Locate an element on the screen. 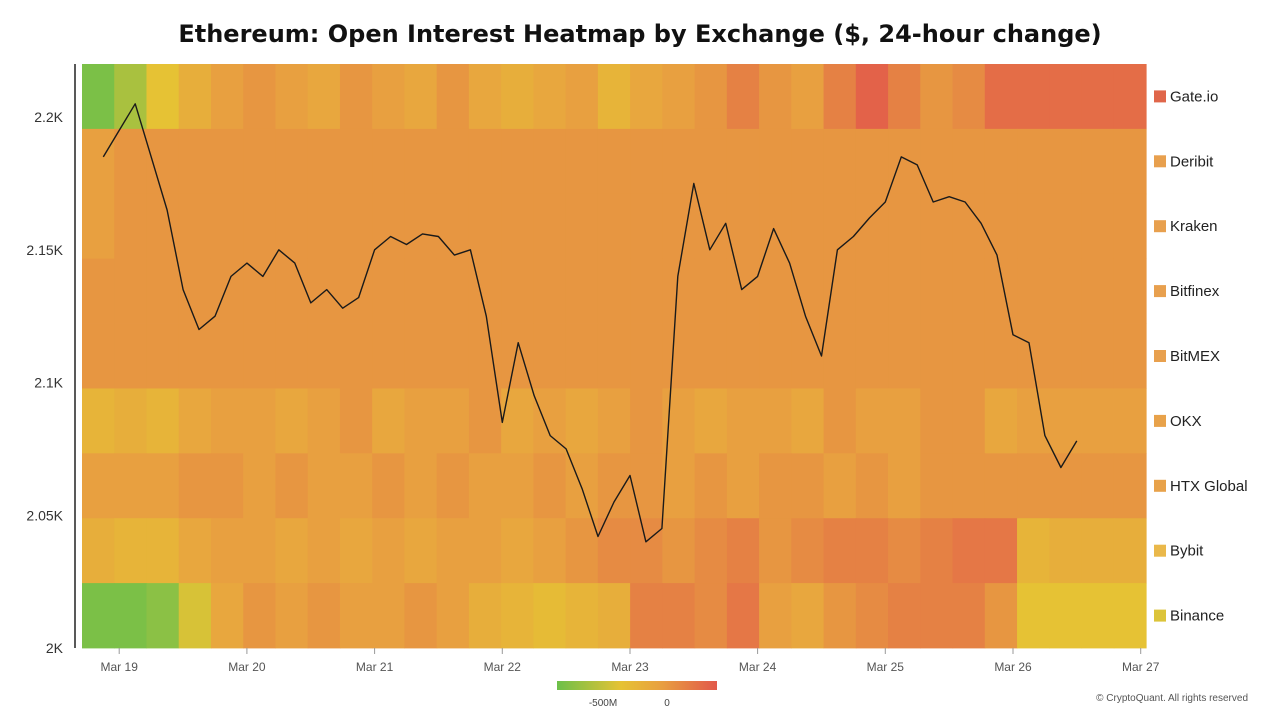 The width and height of the screenshot is (1280, 720). legend-label-gate-io: Gate.io is located at coordinates (1194, 96).